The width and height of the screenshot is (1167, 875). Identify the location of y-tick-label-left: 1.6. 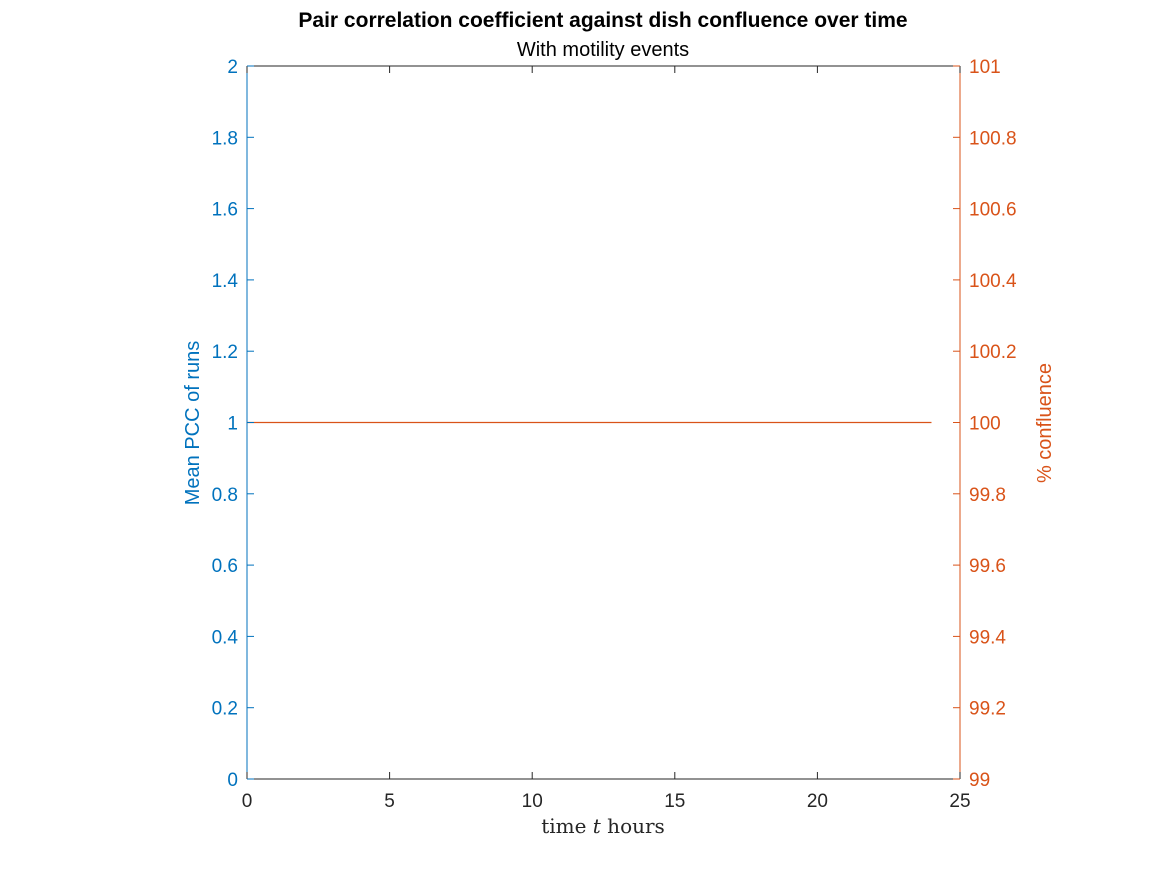
(225, 210).